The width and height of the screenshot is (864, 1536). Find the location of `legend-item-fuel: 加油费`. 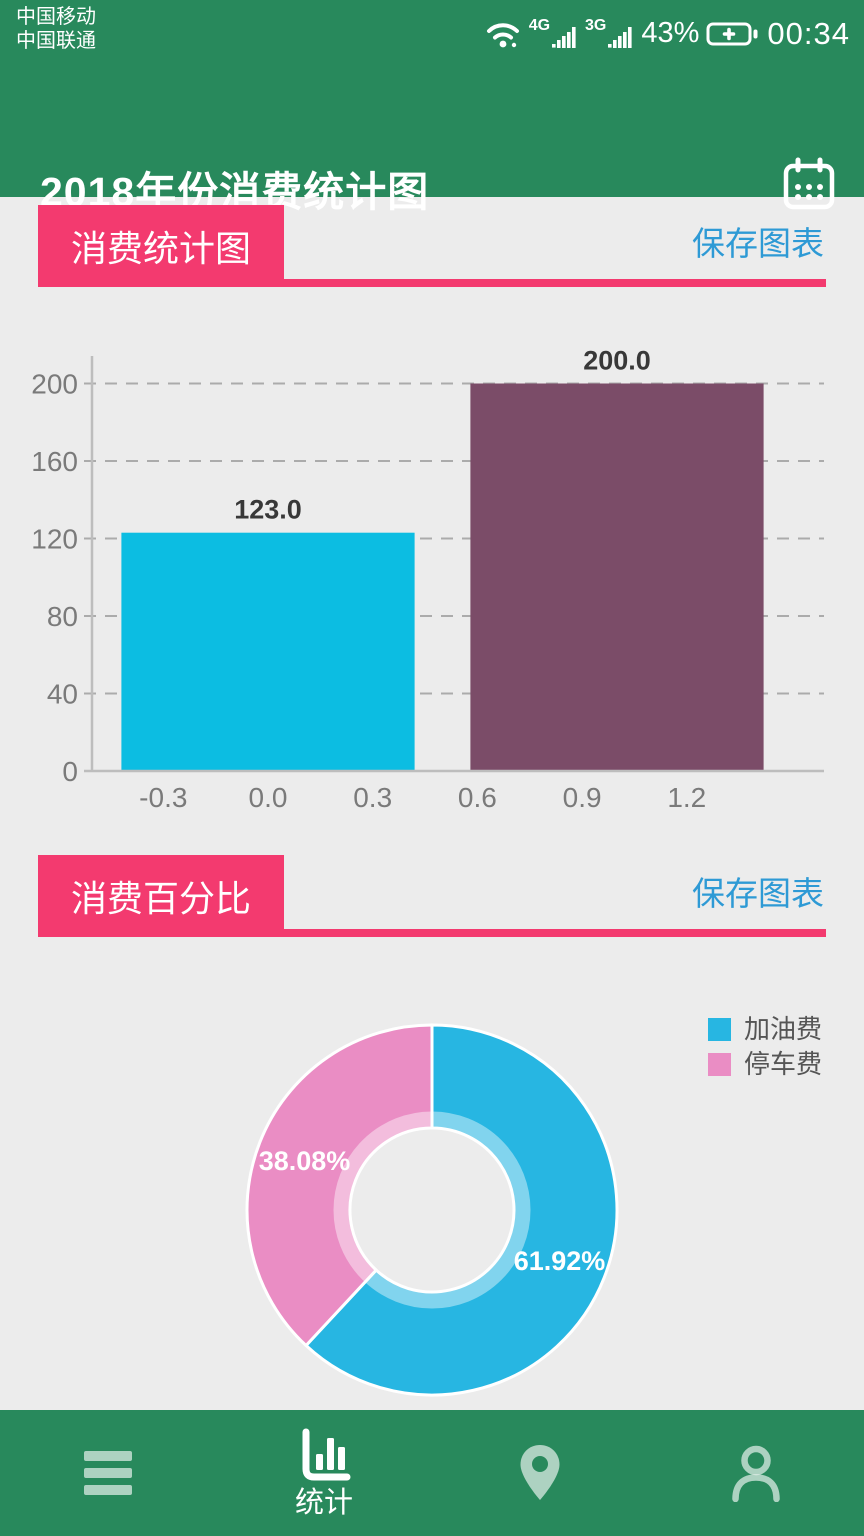

legend-item-fuel: 加油费 is located at coordinates (764, 1029).